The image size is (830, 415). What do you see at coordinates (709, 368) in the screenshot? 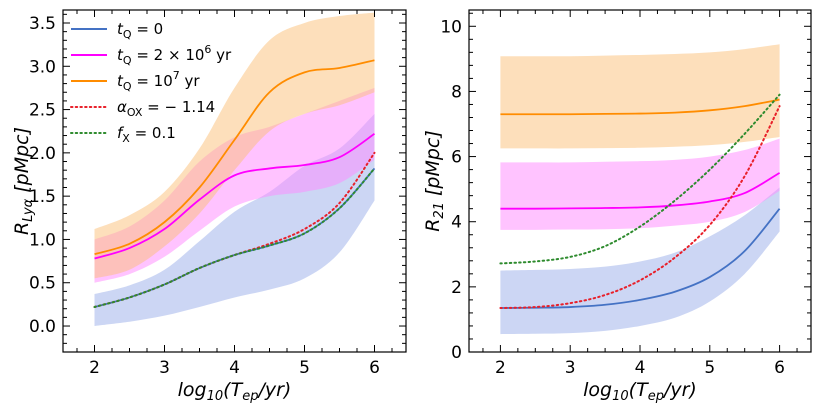
I see `right-x-tick-label: 5` at bounding box center [709, 368].